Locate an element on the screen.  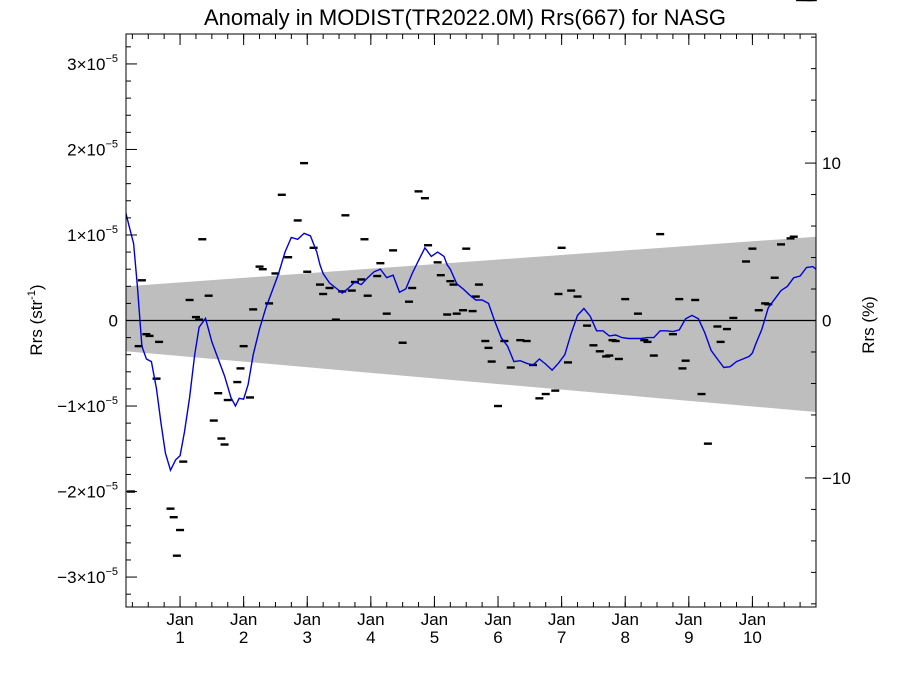
x-tick-year-label: 10 is located at coordinates (752, 637).